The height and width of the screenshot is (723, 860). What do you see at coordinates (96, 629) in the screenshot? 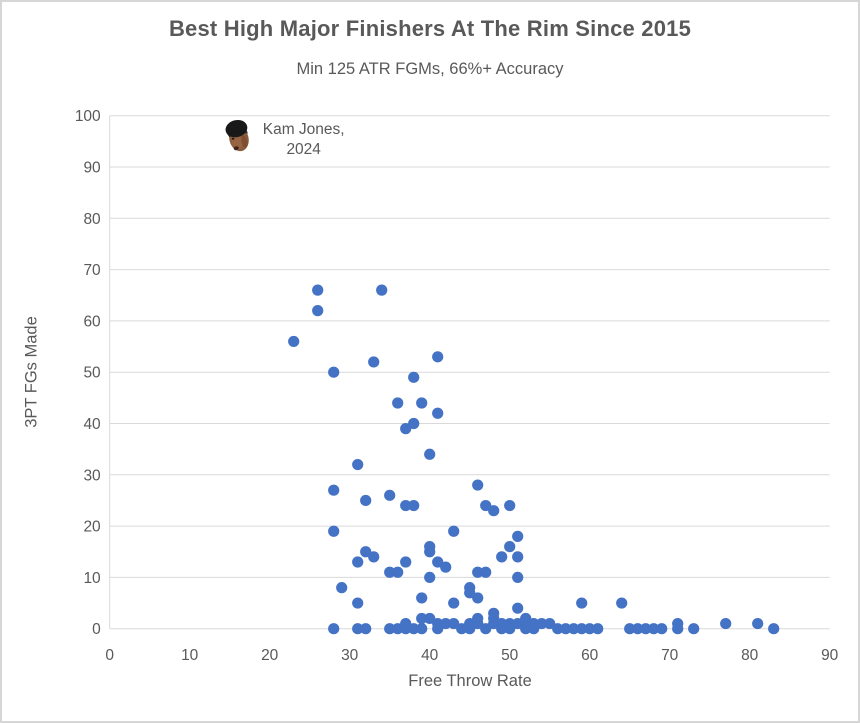
I see `y-tick-label: 0` at bounding box center [96, 629].